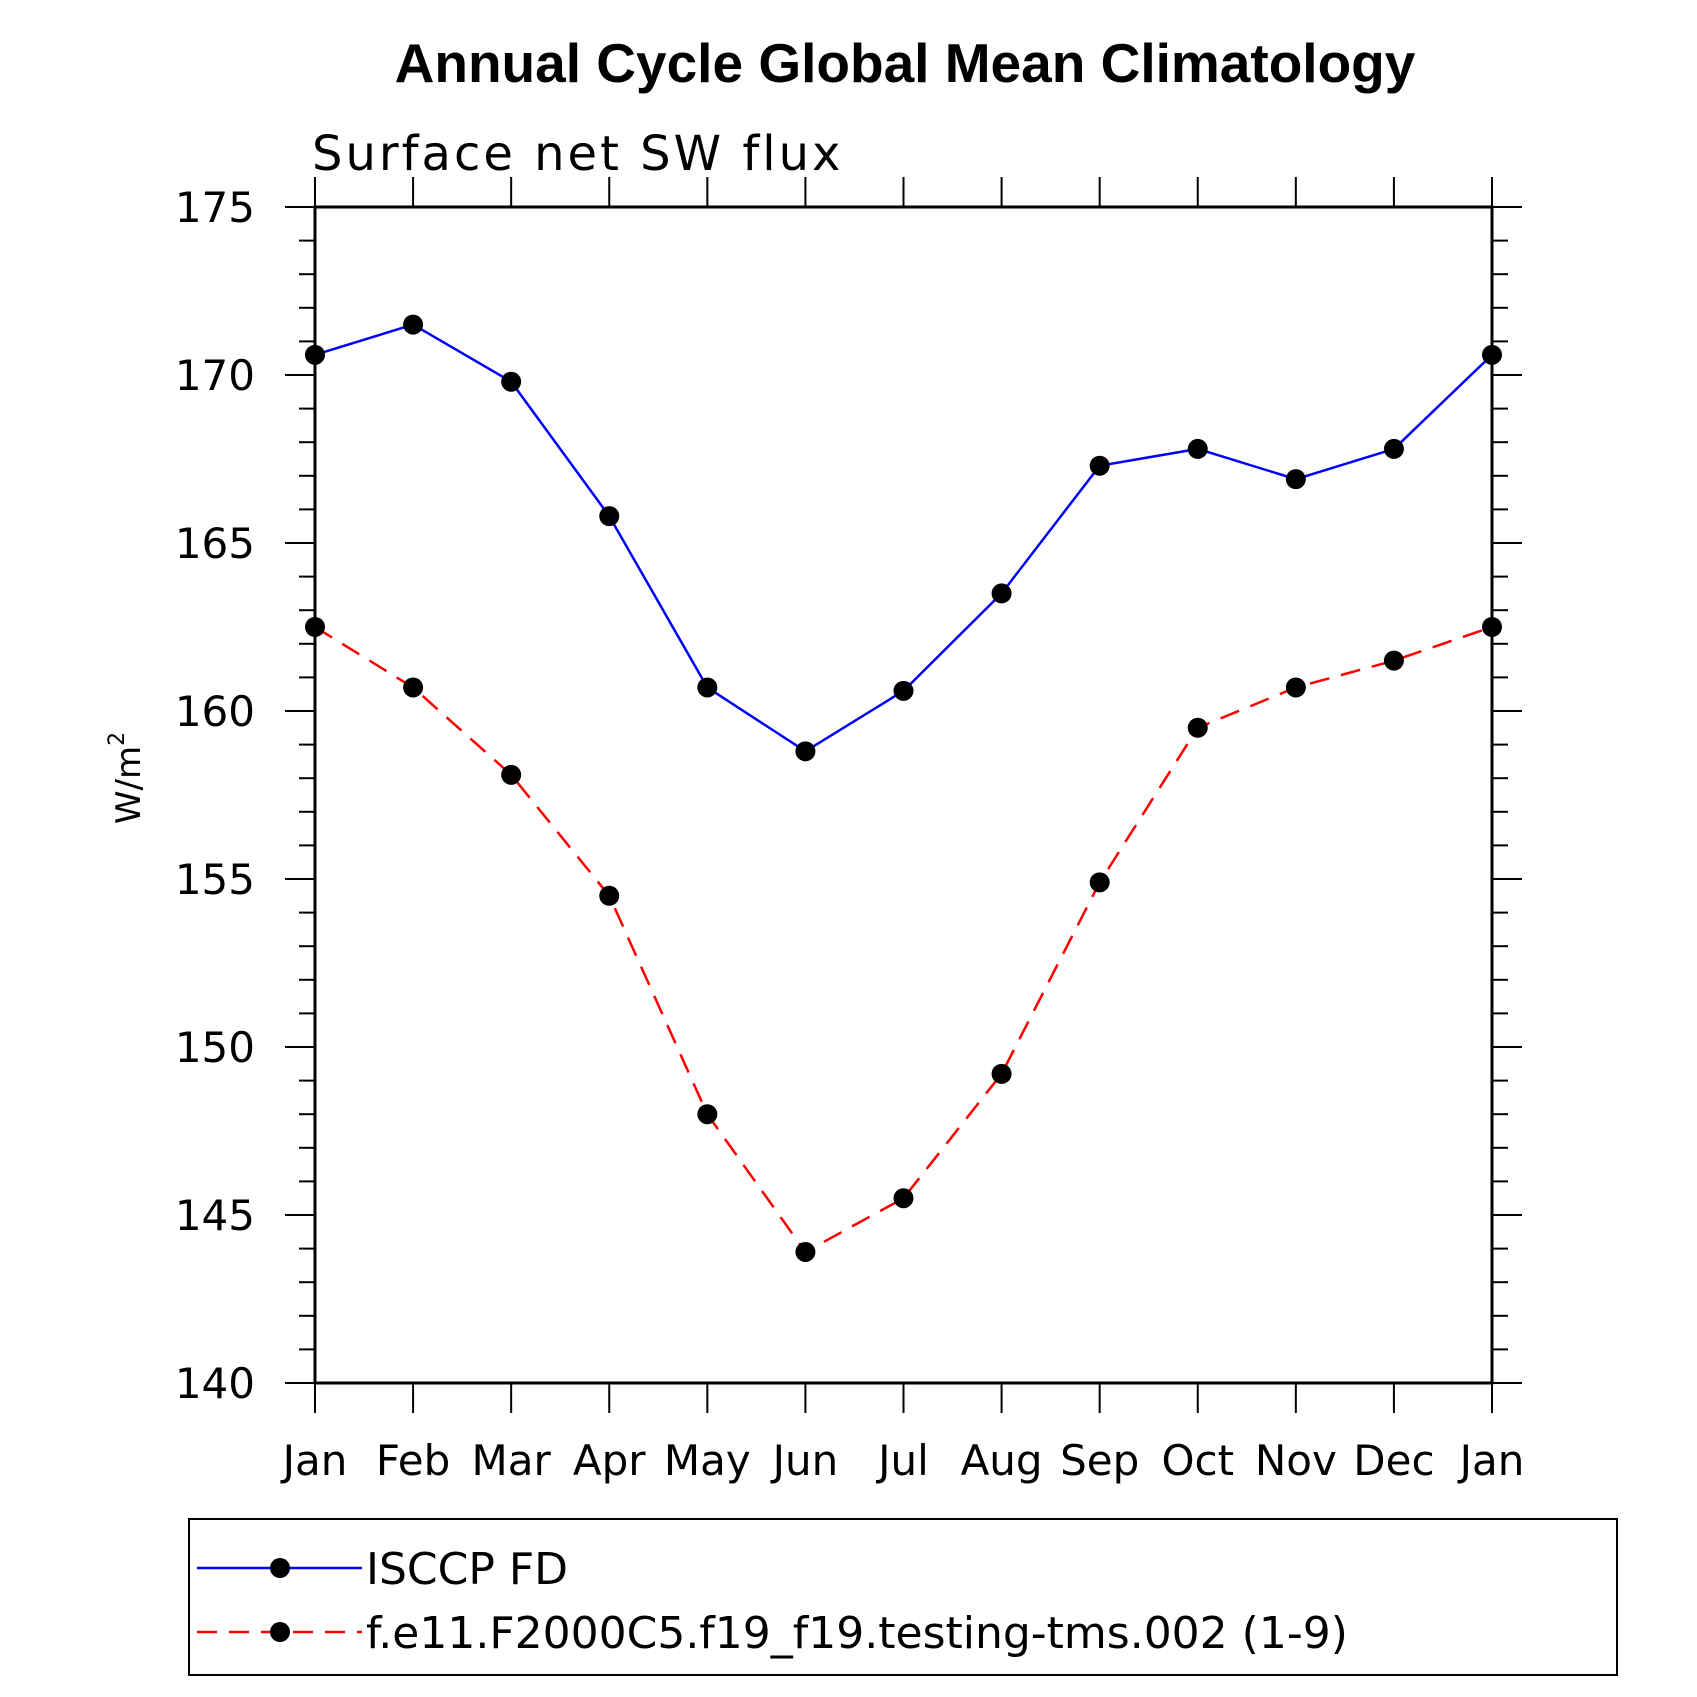 The width and height of the screenshot is (1697, 1697). I want to click on legend-label-1: ISCCP FD, so click(467, 1569).